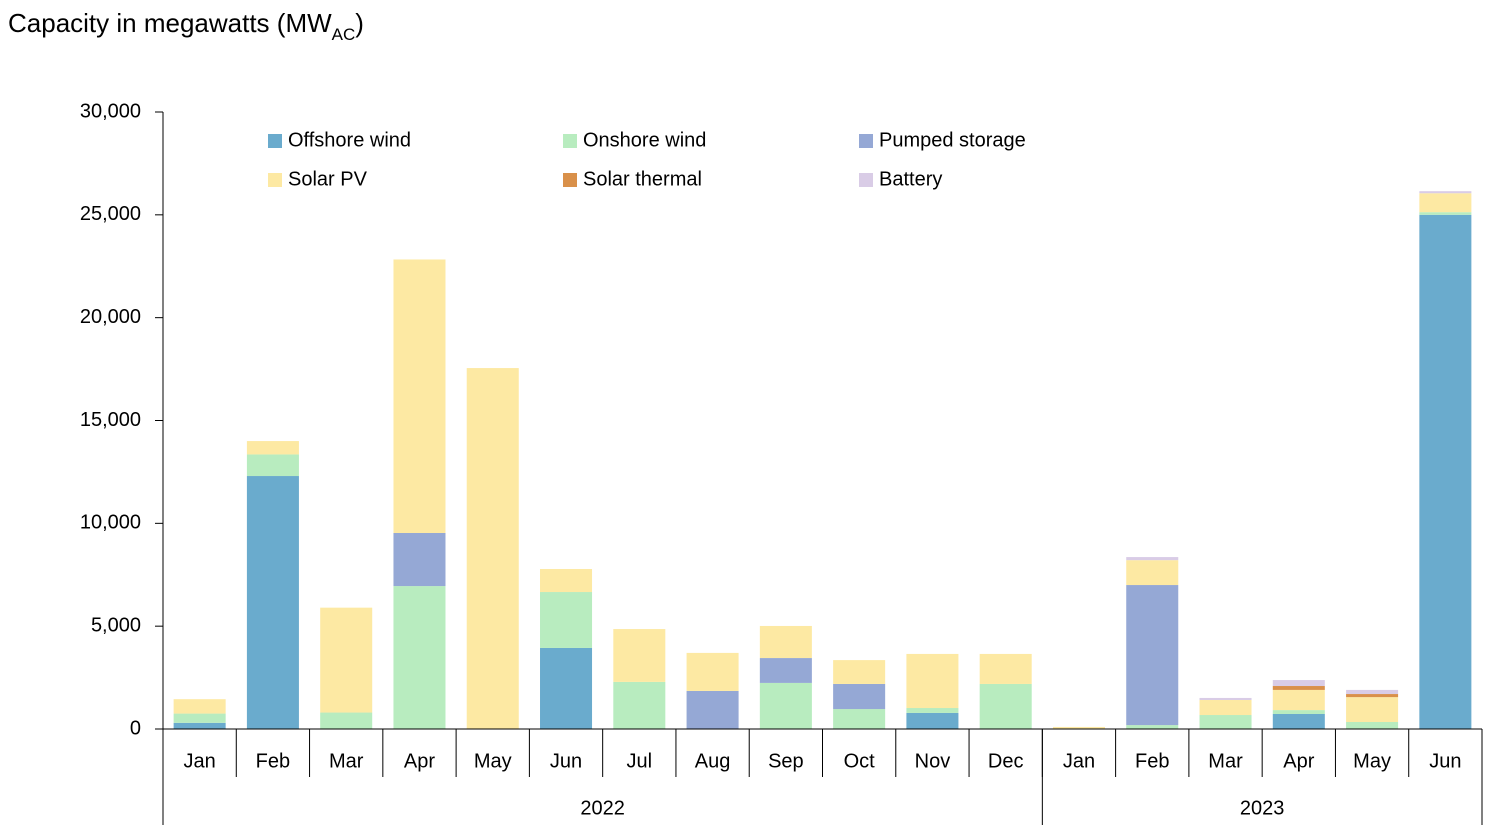 The width and height of the screenshot is (1497, 840). I want to click on legend-label: Solar thermal, so click(642, 179).